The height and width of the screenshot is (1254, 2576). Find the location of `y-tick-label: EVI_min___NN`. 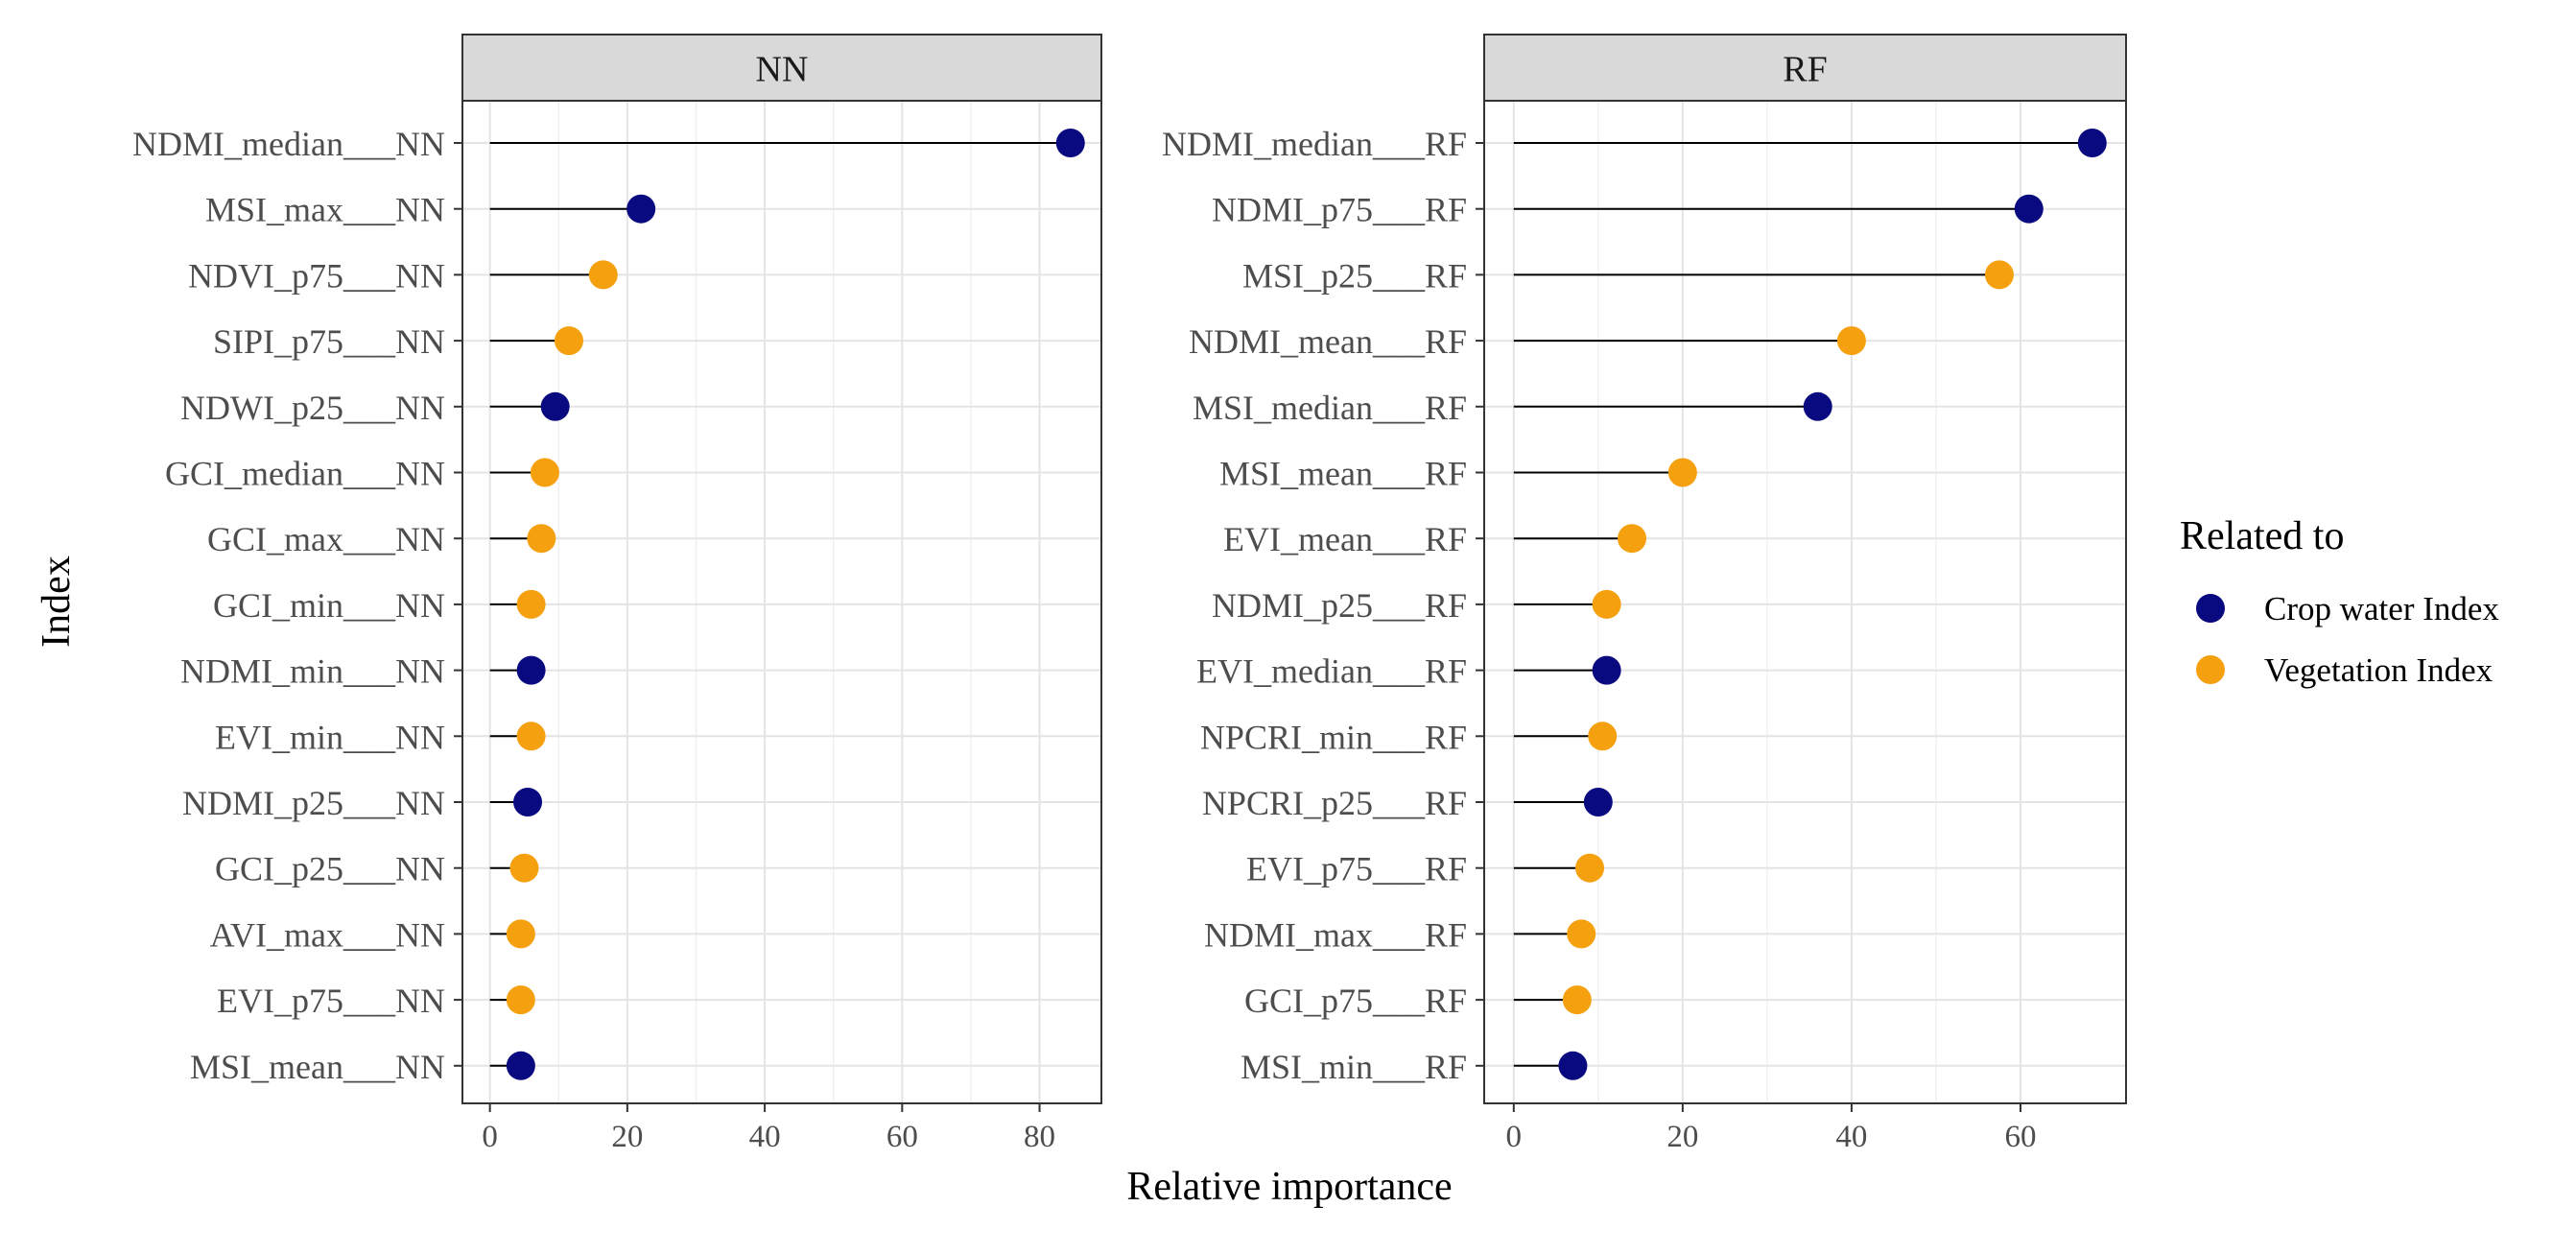

y-tick-label: EVI_min___NN is located at coordinates (330, 737).